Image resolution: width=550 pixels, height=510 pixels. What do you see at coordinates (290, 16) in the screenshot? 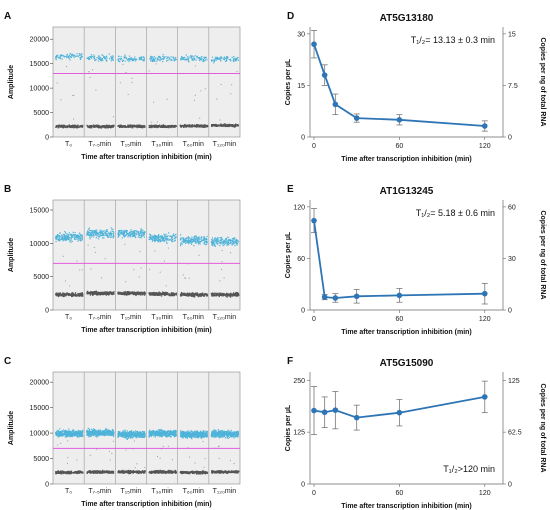
I see `panel-letter: D` at bounding box center [290, 16].